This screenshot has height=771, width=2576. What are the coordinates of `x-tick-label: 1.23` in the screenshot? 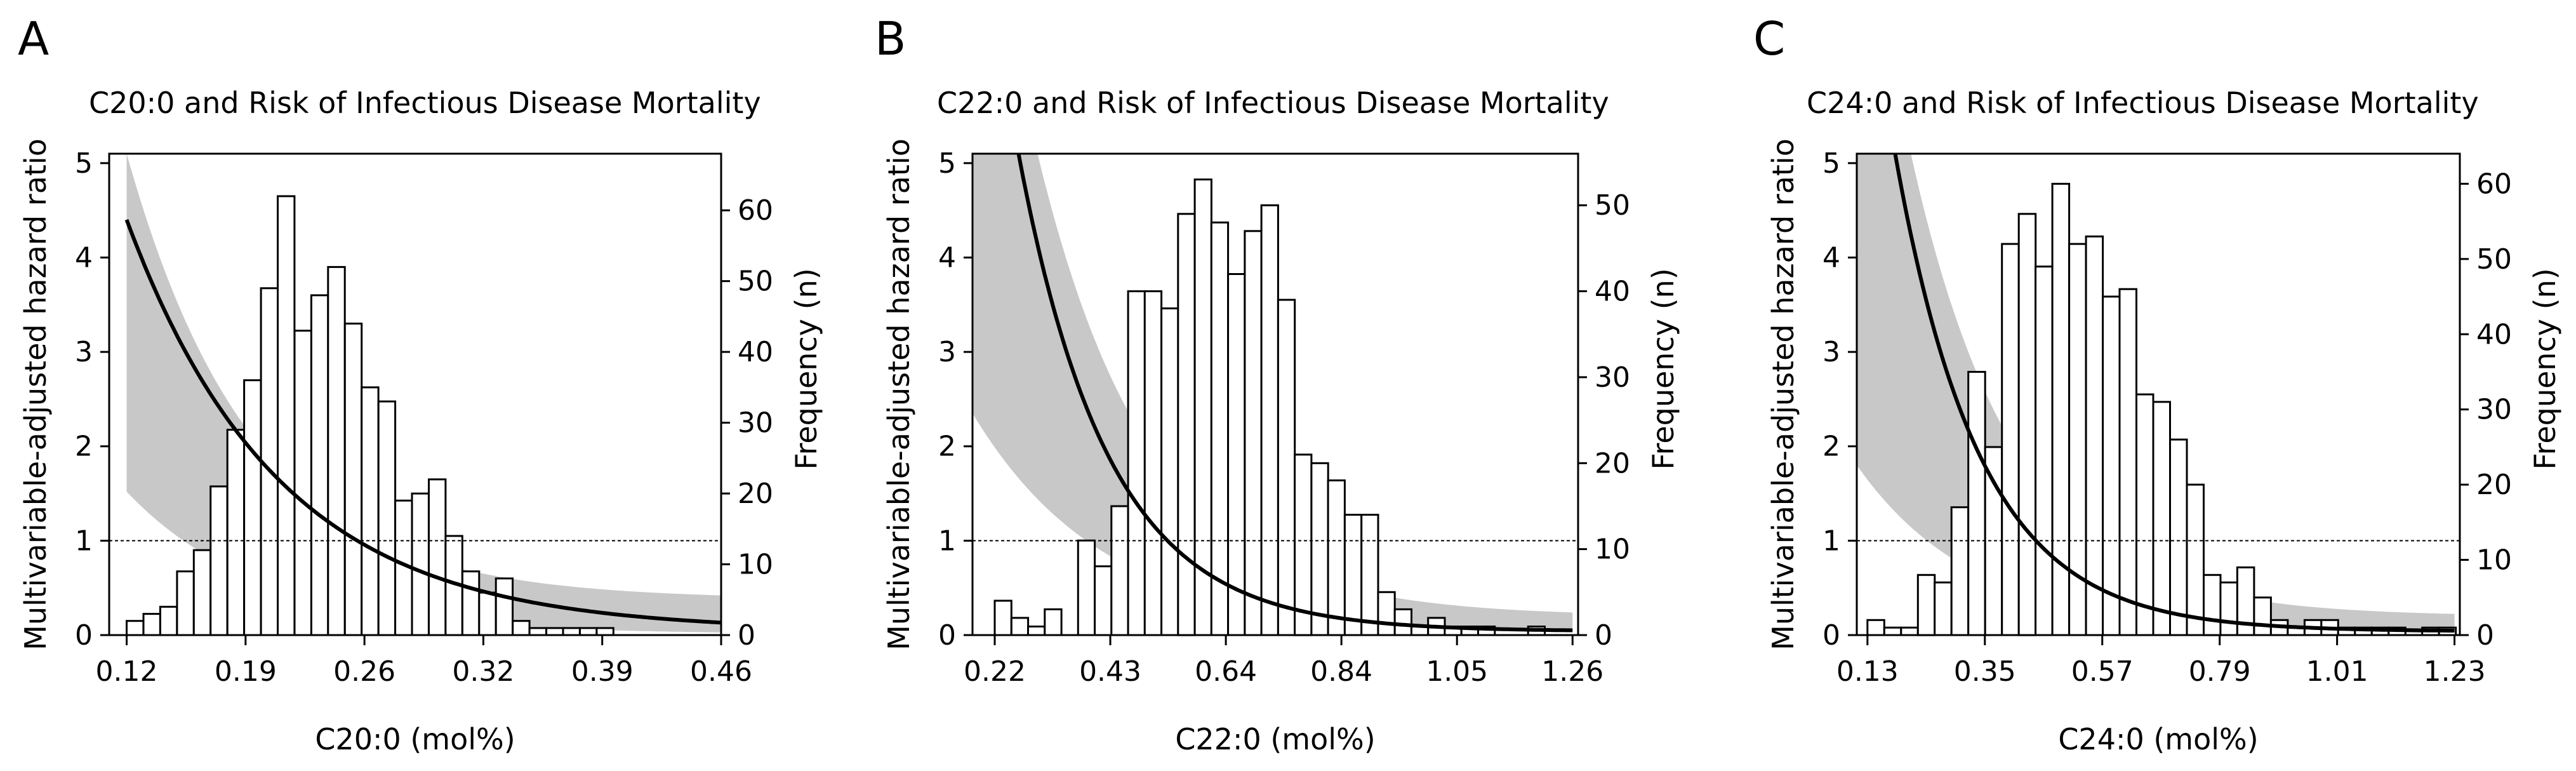 It's located at (2455, 671).